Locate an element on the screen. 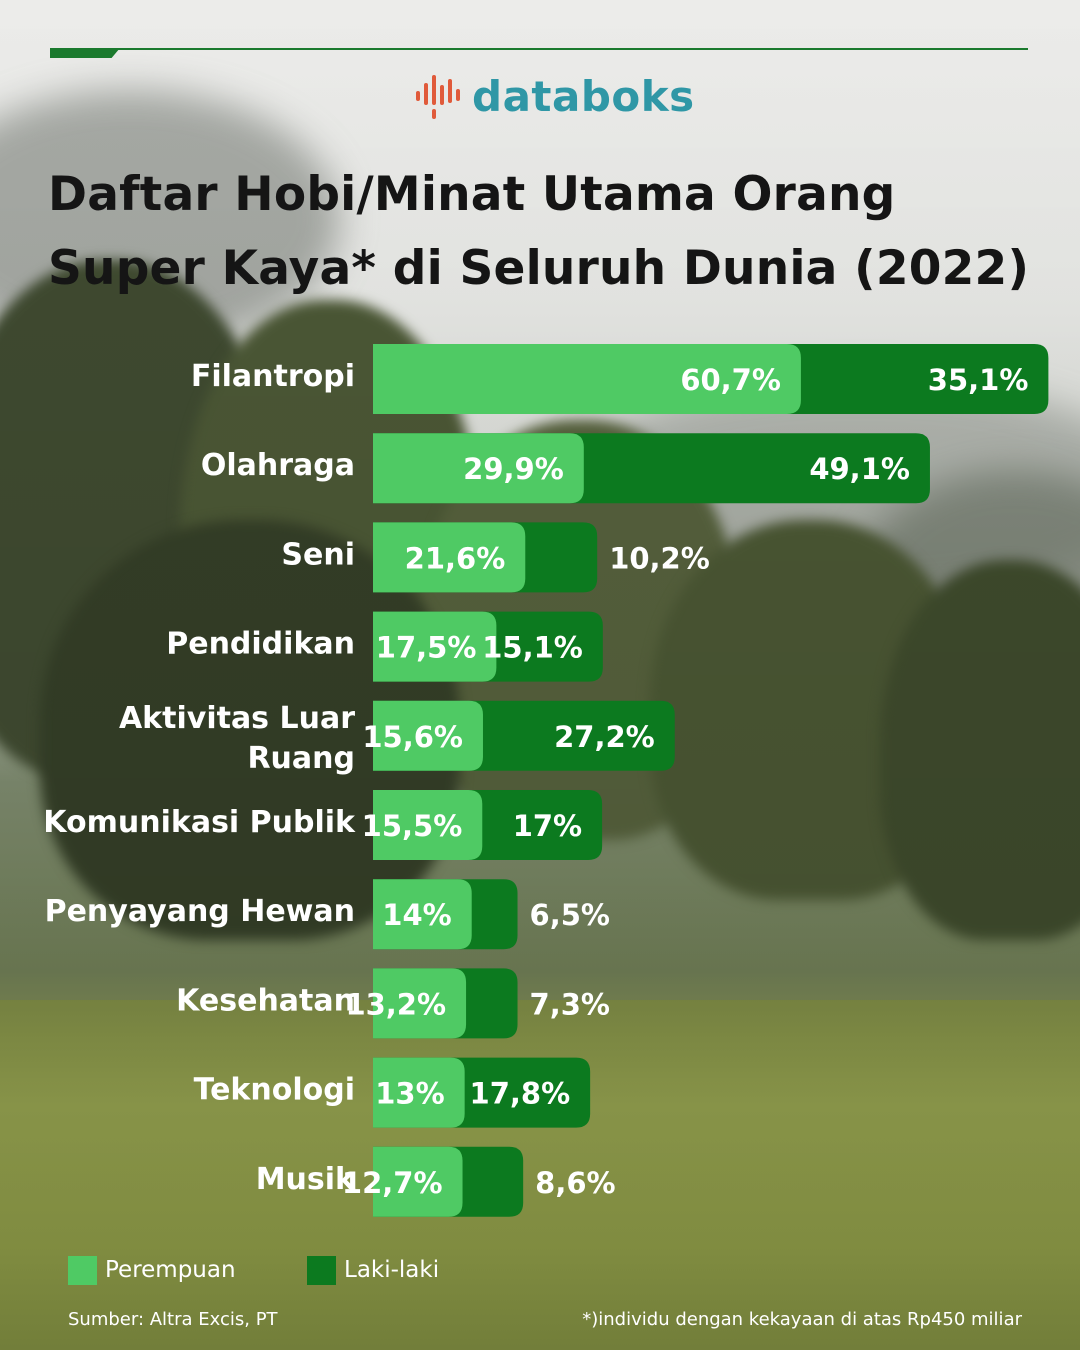  category-label-musik: Musik is located at coordinates (306, 1179).